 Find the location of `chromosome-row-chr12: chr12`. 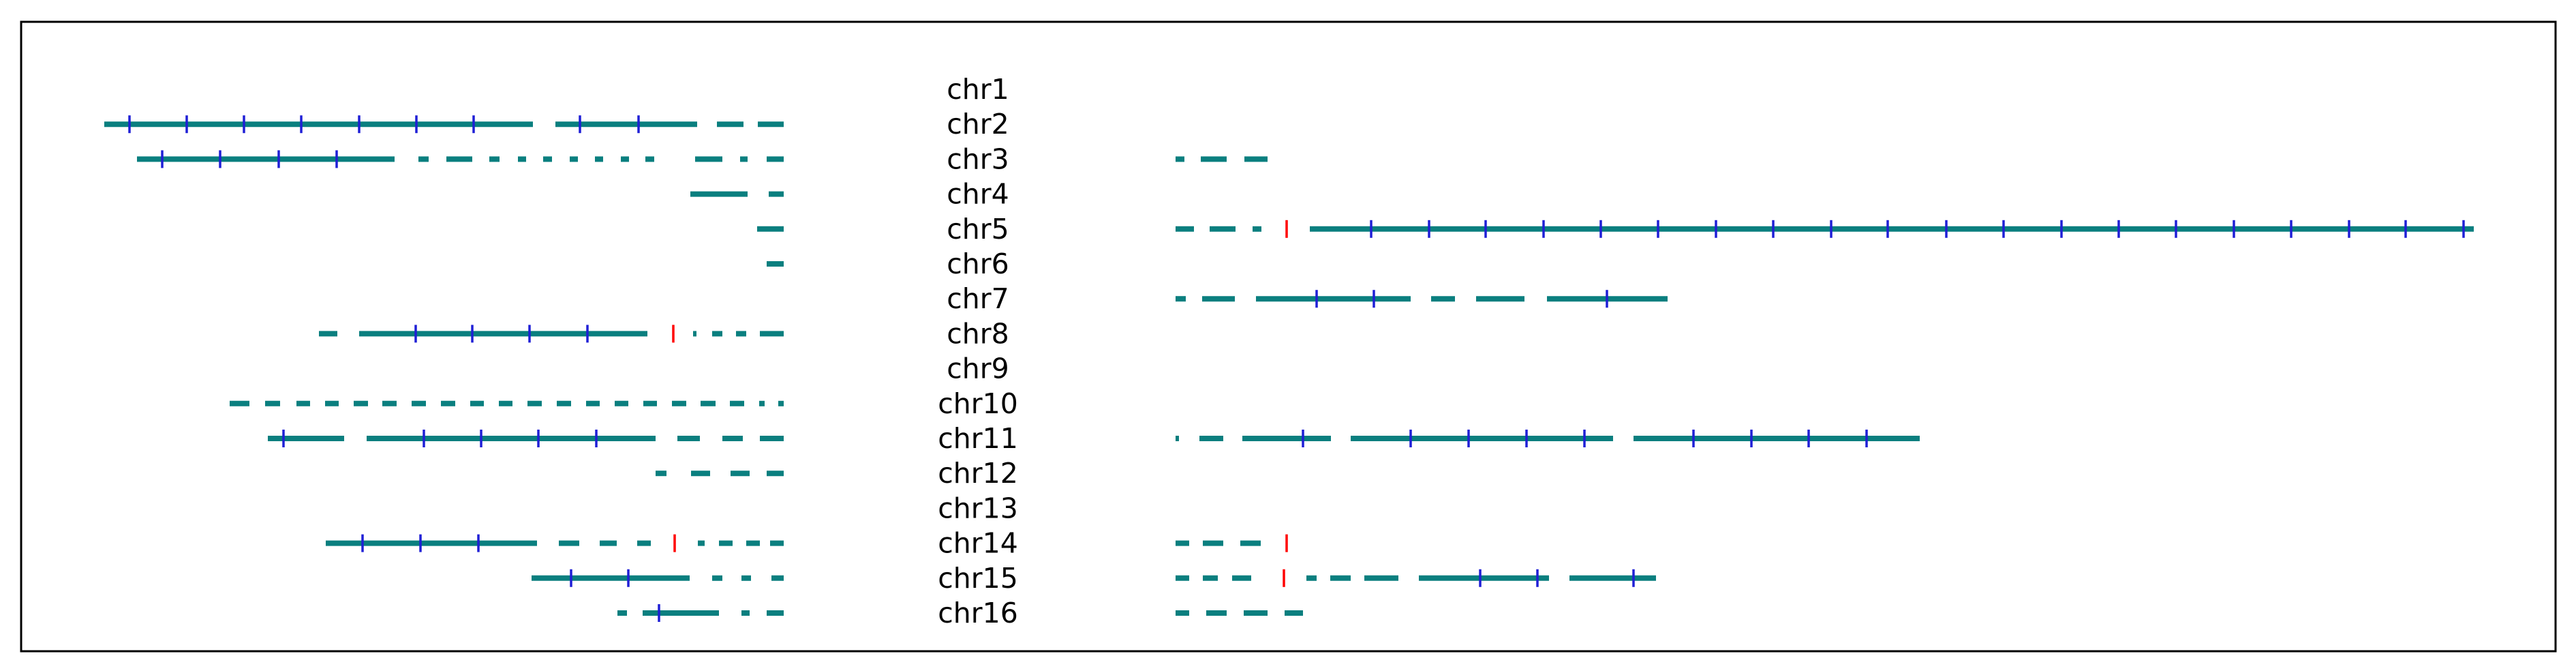

chromosome-row-chr12: chr12 is located at coordinates (837, 473).